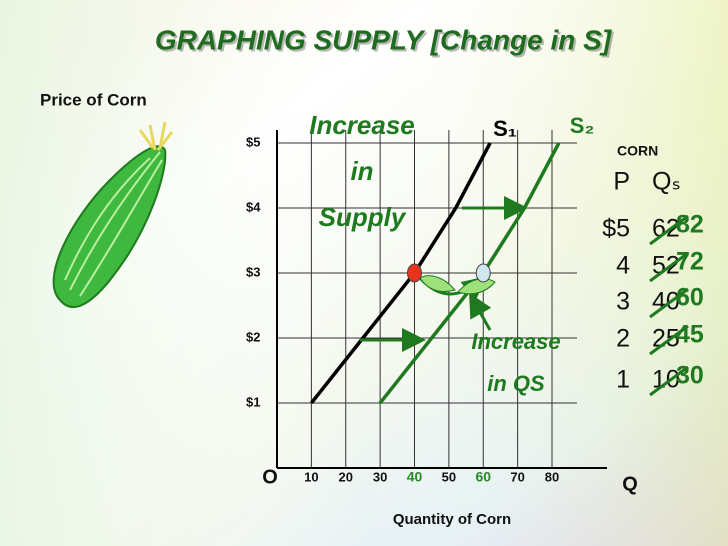 The height and width of the screenshot is (546, 728). What do you see at coordinates (380, 476) in the screenshot?
I see `x-tick-label: 30` at bounding box center [380, 476].